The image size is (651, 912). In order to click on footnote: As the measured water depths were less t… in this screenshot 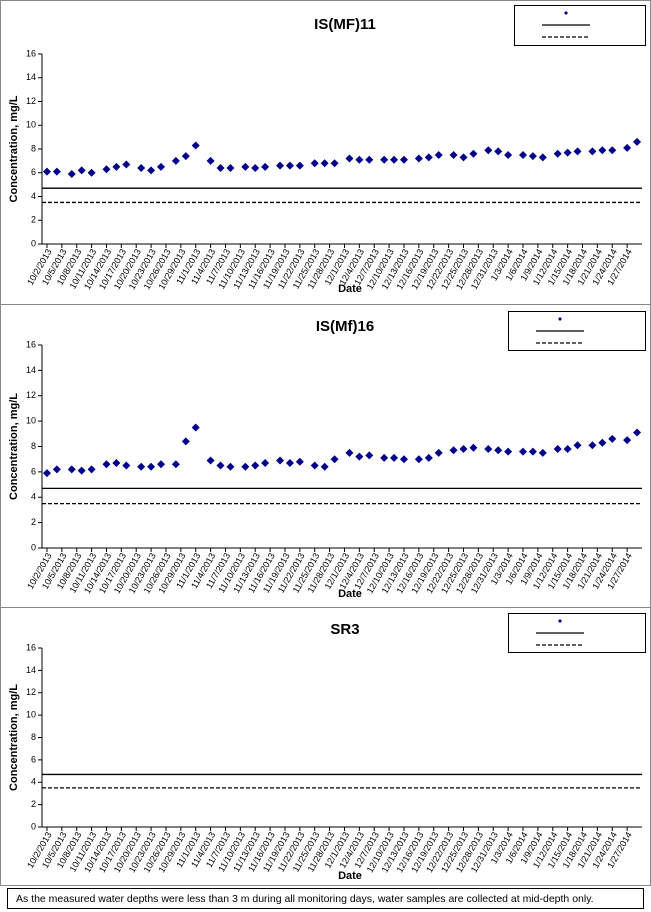, I will do `click(305, 899)`.